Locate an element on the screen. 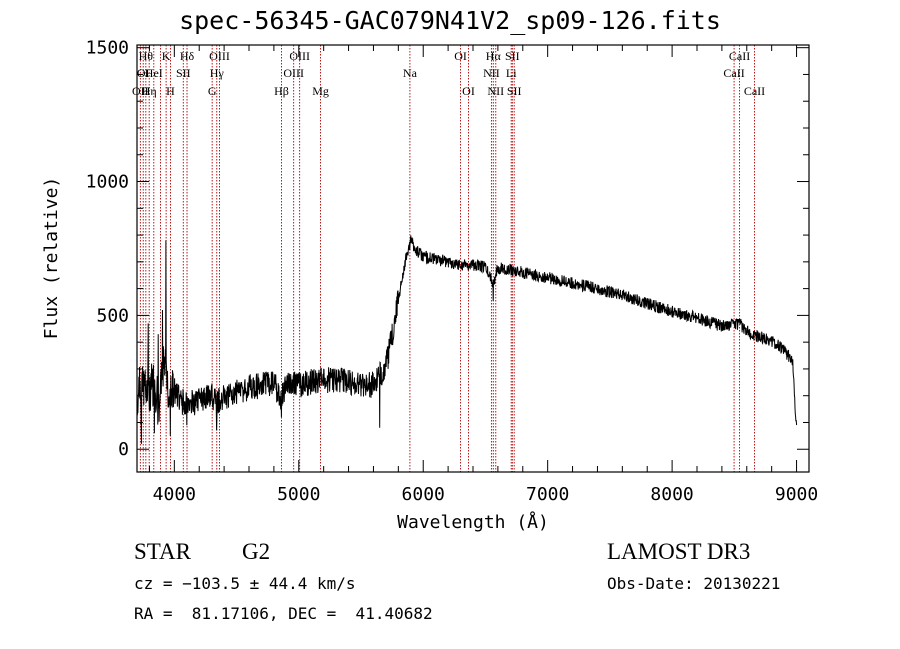 The height and width of the screenshot is (649, 900). reference-line-label: Li is located at coordinates (511, 73).